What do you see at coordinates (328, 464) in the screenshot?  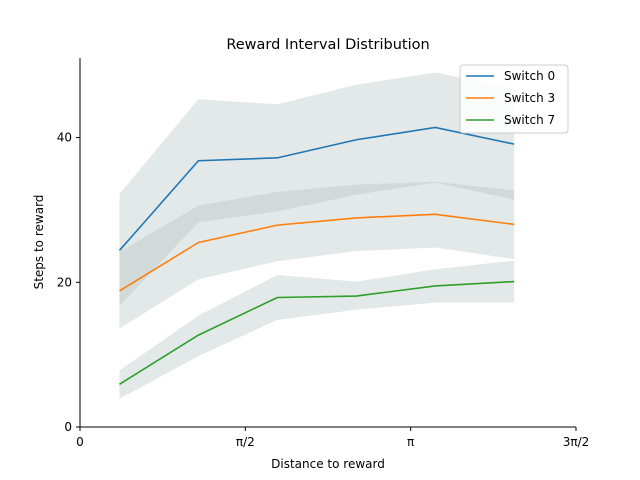 I see `x-axis-label: Distance to reward` at bounding box center [328, 464].